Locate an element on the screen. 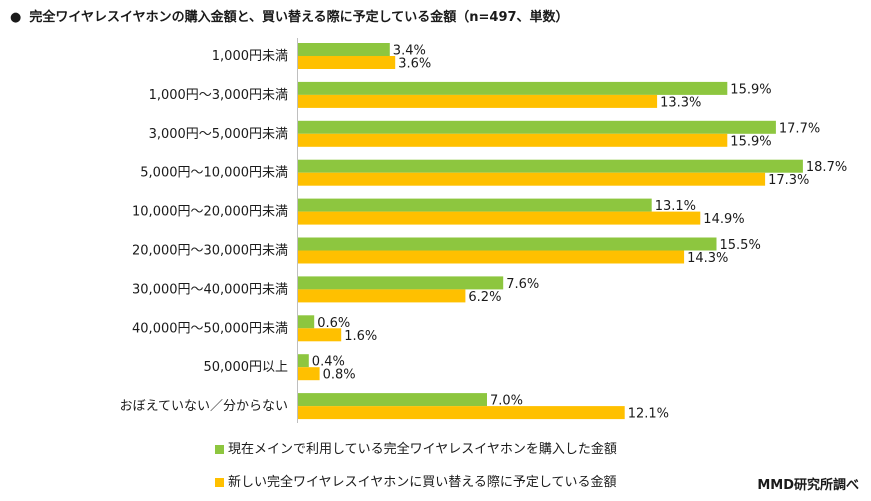 This screenshot has width=871, height=501. value-label-current: 18.7% is located at coordinates (826, 167).